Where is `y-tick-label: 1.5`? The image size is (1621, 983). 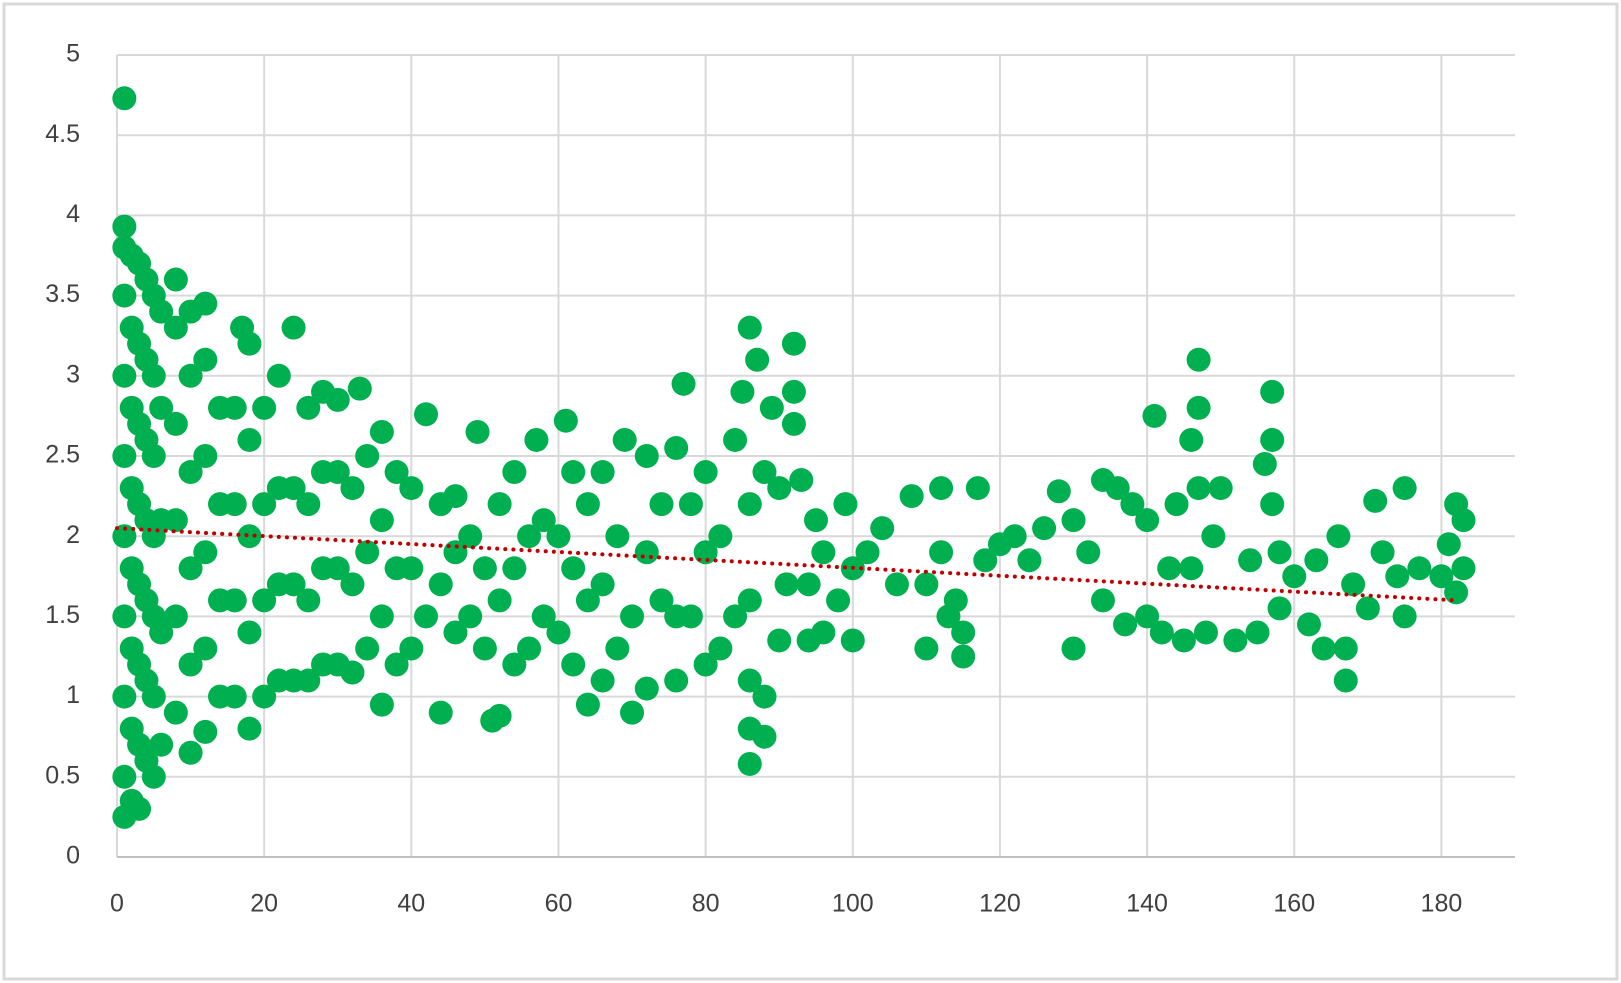 y-tick-label: 1.5 is located at coordinates (62, 615).